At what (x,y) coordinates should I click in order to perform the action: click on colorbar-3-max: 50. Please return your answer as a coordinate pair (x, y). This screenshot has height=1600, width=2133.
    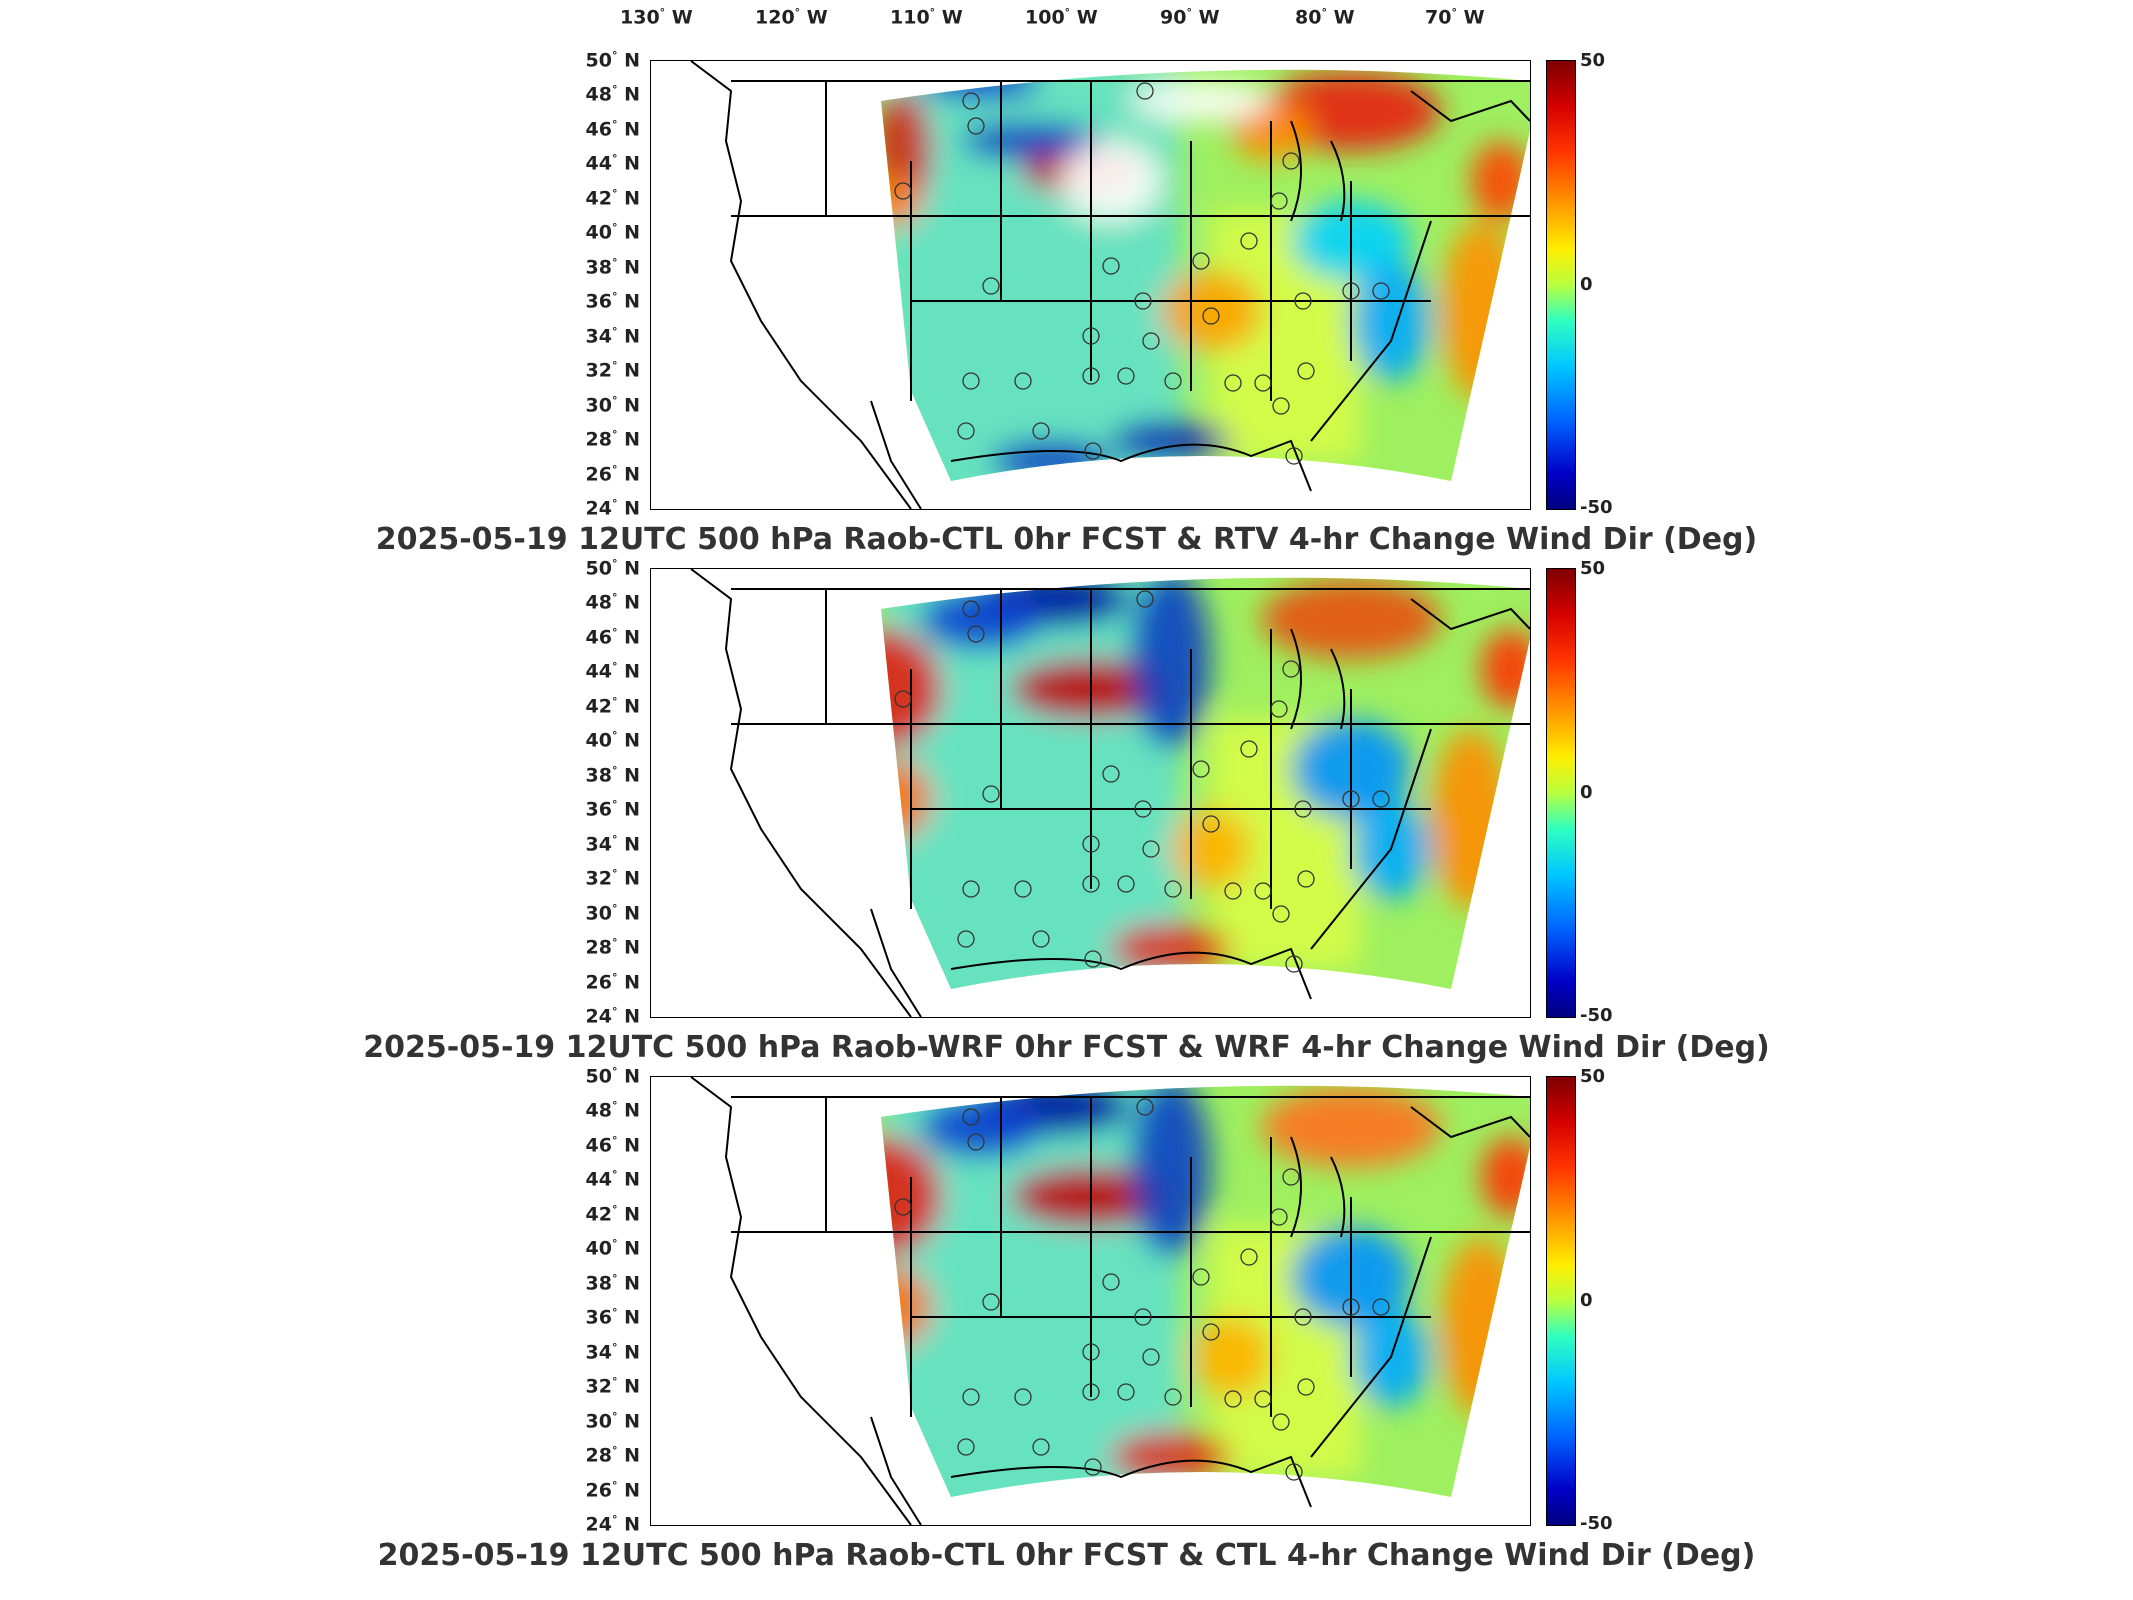
    Looking at the image, I should click on (1593, 1076).